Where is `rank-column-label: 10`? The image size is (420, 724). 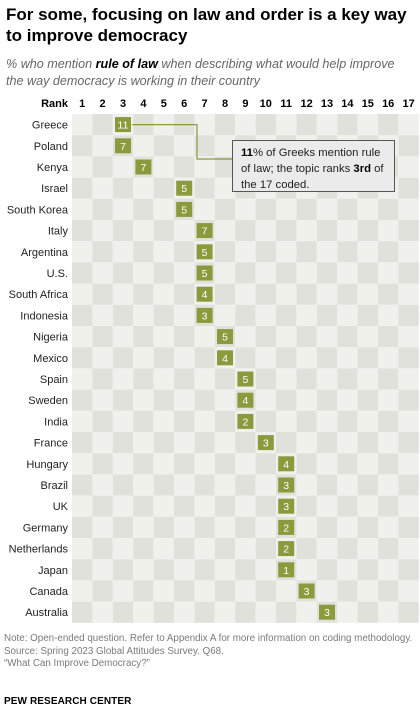 rank-column-label: 10 is located at coordinates (266, 104).